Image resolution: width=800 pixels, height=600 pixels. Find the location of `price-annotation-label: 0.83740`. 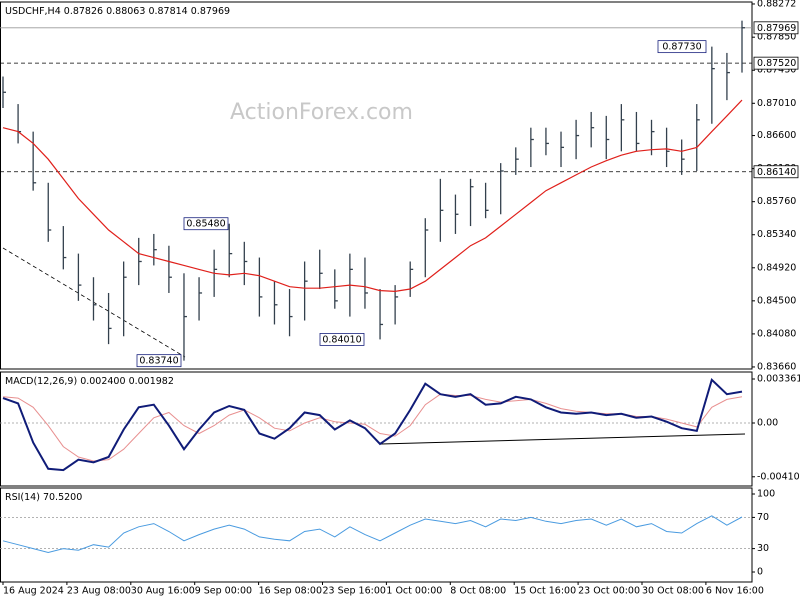

price-annotation-label: 0.83740 is located at coordinates (158, 361).